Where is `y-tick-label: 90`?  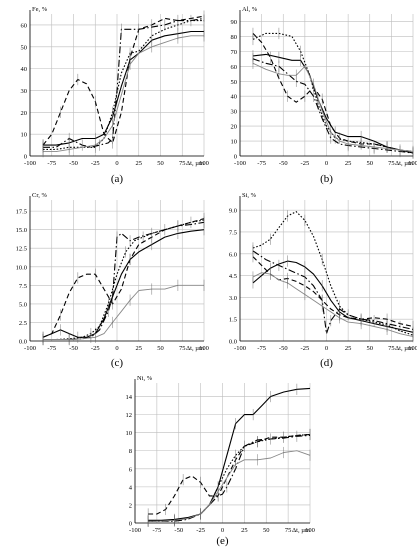
y-tick-label: 90 is located at coordinates (234, 22).